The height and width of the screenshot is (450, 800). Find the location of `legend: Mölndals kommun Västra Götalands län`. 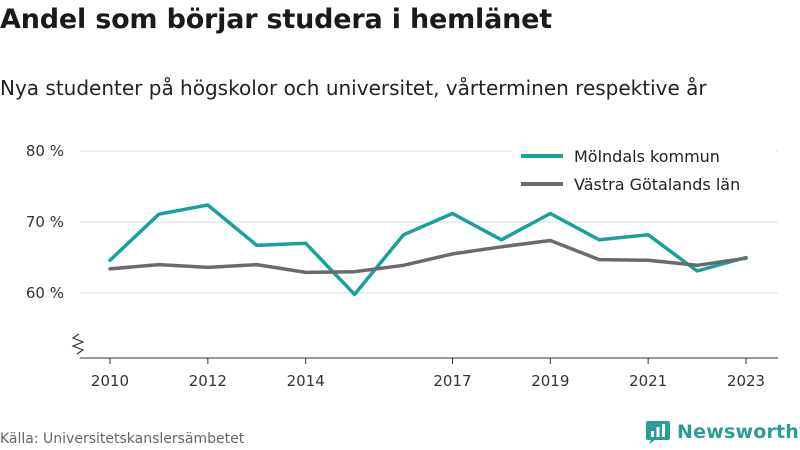

legend: Mölndals kommun Västra Götalands län is located at coordinates (644, 169).